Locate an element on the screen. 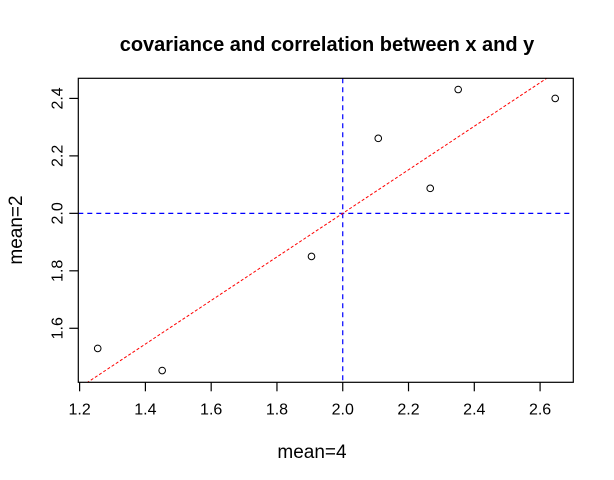 The height and width of the screenshot is (480, 614). y-tick-label: 2.4 is located at coordinates (57, 98).